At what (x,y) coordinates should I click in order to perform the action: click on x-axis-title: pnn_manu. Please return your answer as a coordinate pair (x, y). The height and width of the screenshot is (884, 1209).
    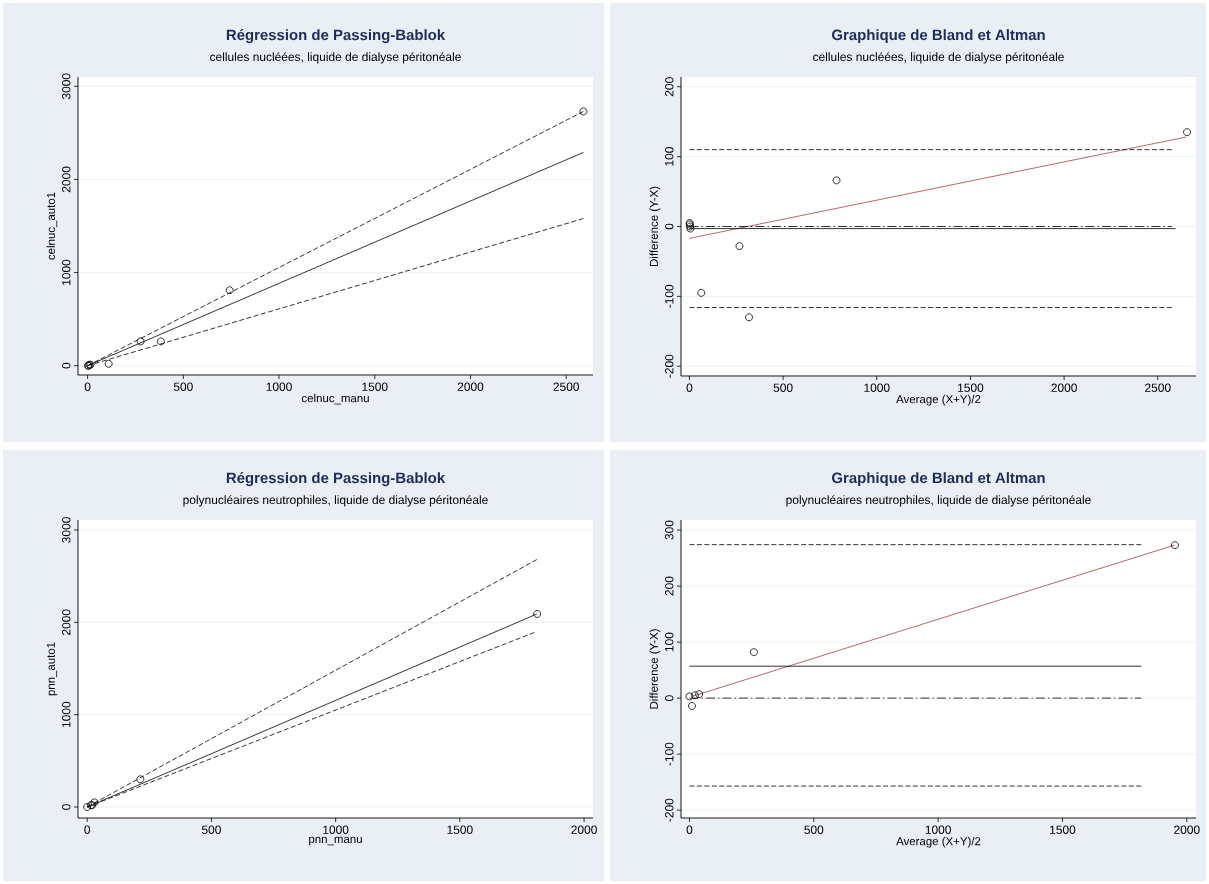
    Looking at the image, I should click on (335, 841).